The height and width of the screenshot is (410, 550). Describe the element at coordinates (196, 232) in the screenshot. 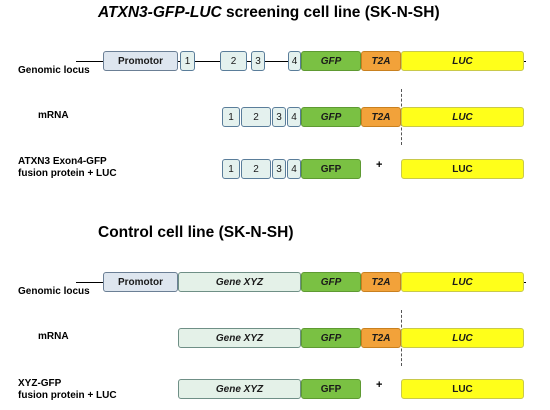

I see `section2-title: Control cell line (SK-N-SH)` at that location.